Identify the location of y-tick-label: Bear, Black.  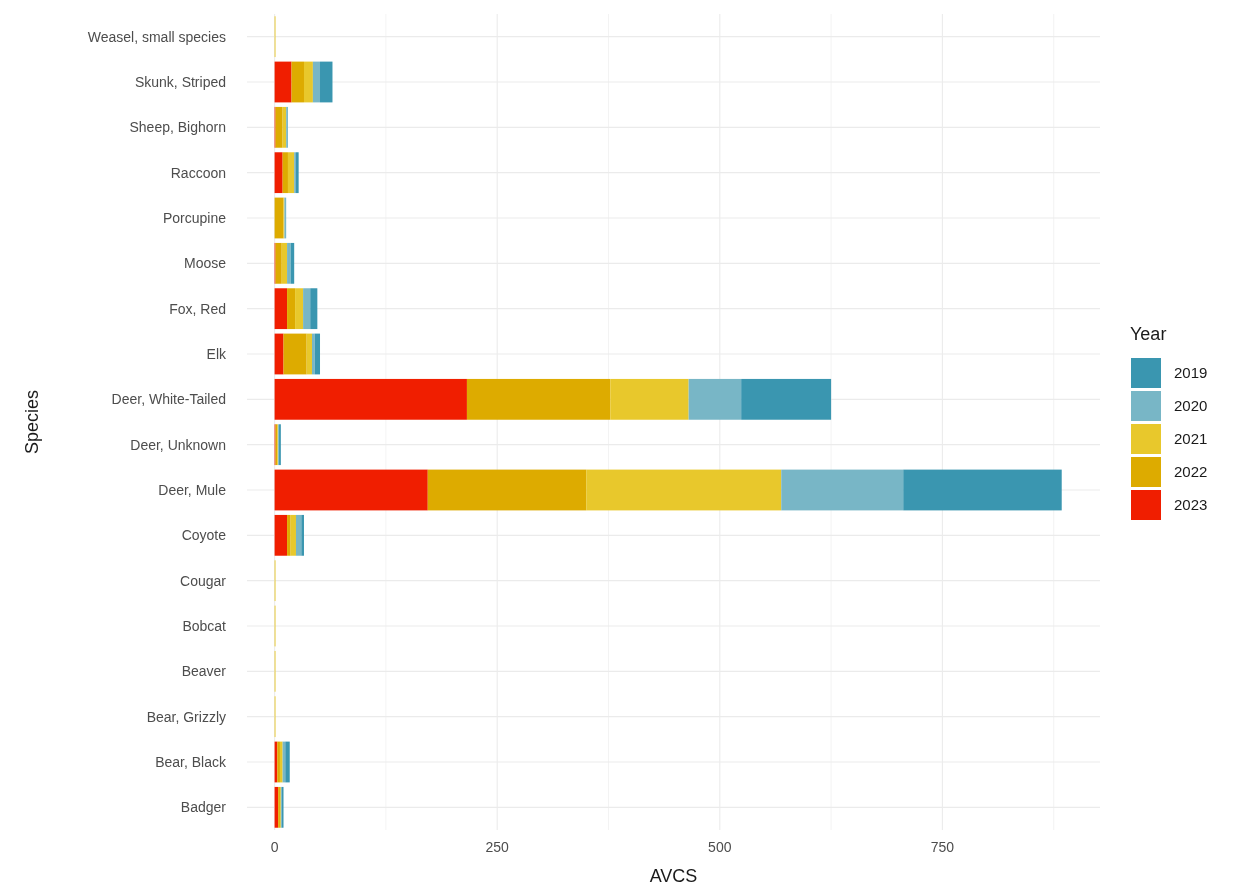
(191, 761).